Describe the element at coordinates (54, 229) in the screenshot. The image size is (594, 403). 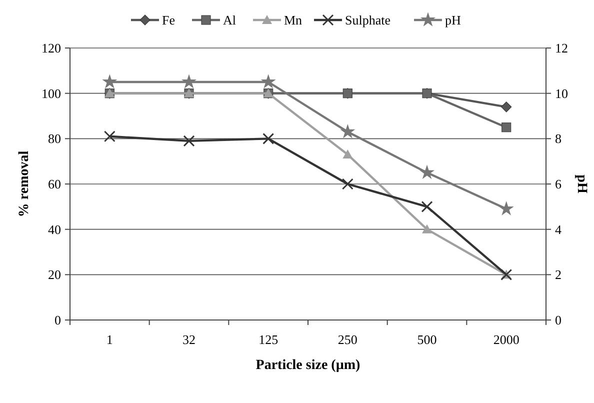
I see `y-tick-label: 40` at that location.